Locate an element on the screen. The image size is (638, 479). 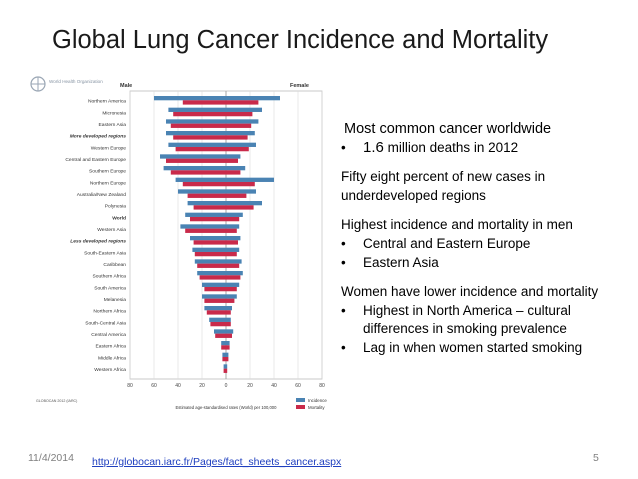
category-label-western-asia: Western Asia is located at coordinates (111, 230).